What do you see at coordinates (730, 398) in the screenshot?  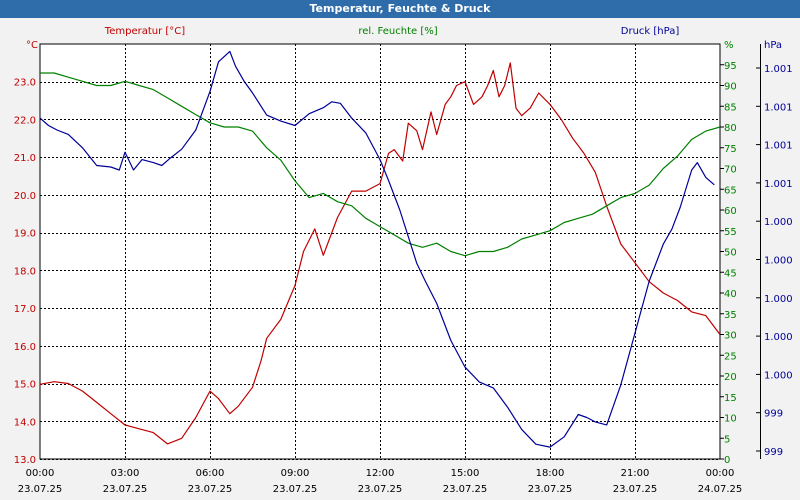 I see `humidity-tick-label: 15` at bounding box center [730, 398].